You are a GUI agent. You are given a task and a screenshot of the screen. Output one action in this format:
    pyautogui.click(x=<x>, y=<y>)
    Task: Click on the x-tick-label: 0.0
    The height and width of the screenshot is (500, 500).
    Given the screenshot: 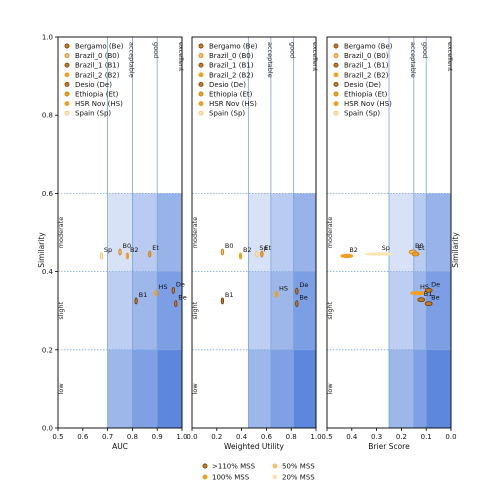 What is the action you would take?
    pyautogui.click(x=191, y=437)
    